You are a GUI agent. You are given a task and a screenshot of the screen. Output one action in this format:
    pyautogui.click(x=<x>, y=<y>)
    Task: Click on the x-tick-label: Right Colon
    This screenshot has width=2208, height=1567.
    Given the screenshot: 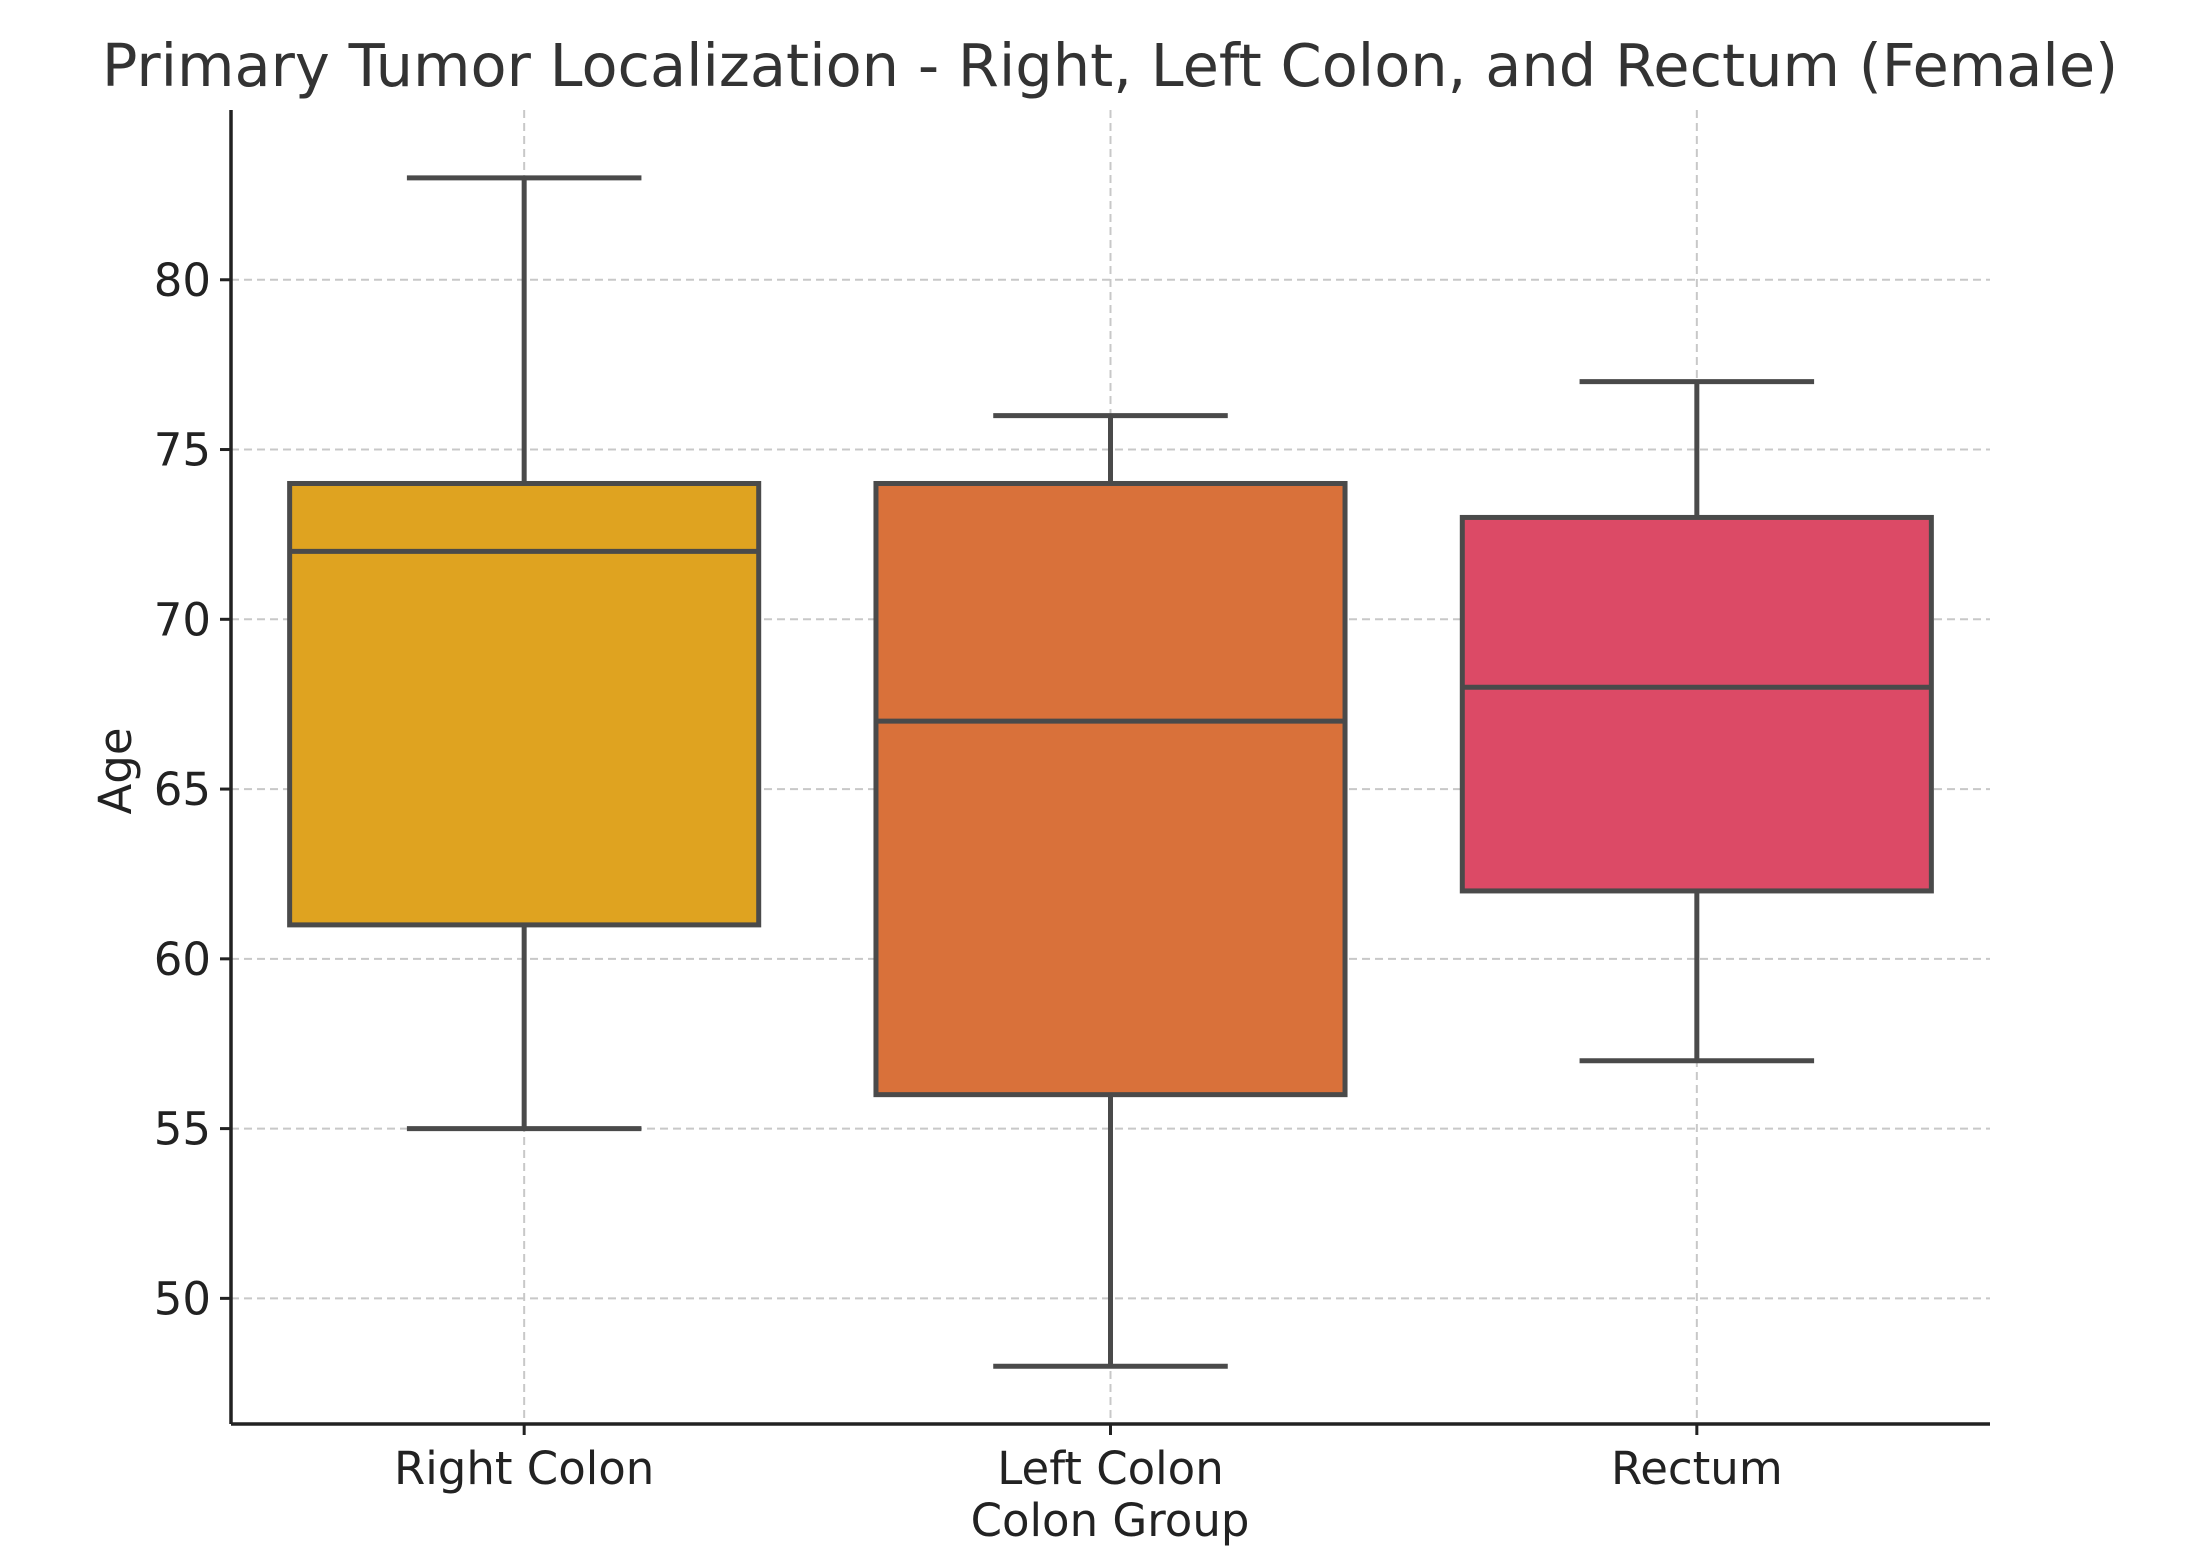 What is the action you would take?
    pyautogui.click(x=524, y=1468)
    